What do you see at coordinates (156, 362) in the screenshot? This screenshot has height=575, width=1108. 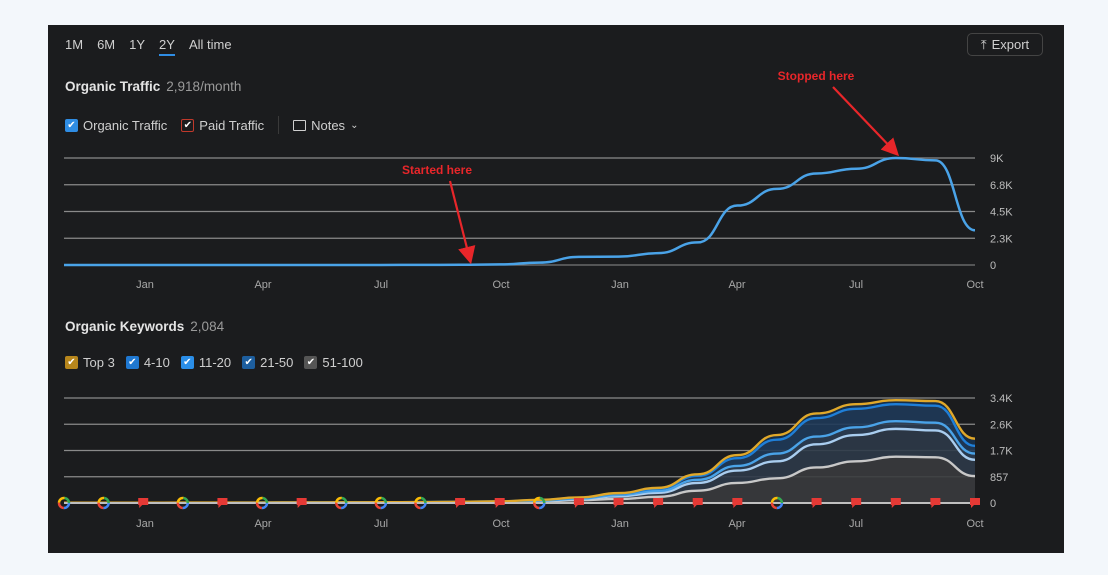 I see `legend-label: 4-10` at bounding box center [156, 362].